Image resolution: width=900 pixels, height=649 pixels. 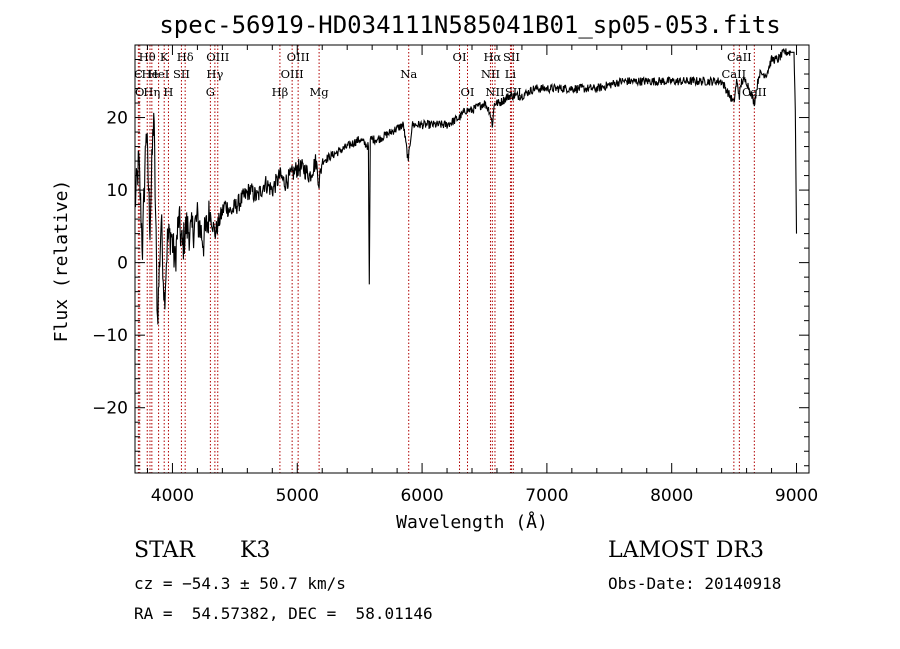 I want to click on line-label: Mg, so click(x=320, y=92).